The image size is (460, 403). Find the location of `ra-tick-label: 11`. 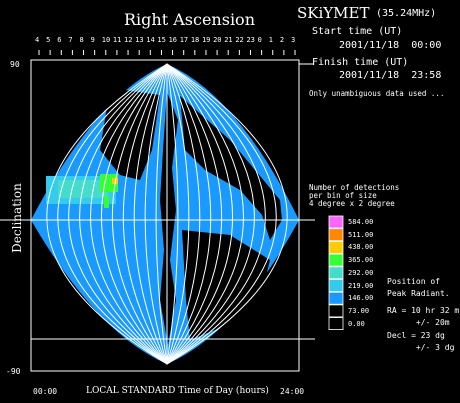

ra-tick-label: 11 is located at coordinates (117, 40).